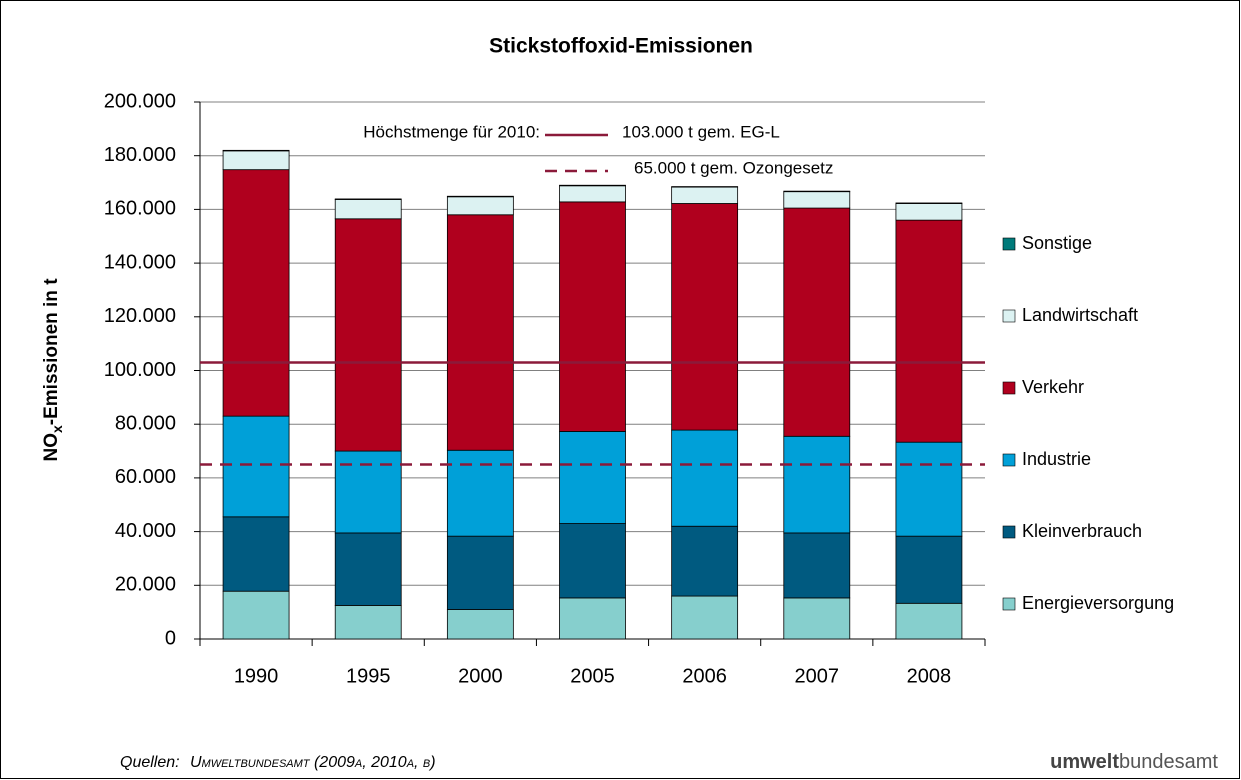 The width and height of the screenshot is (1241, 780). What do you see at coordinates (145, 423) in the screenshot?
I see `y-tick-label: 80.000` at bounding box center [145, 423].